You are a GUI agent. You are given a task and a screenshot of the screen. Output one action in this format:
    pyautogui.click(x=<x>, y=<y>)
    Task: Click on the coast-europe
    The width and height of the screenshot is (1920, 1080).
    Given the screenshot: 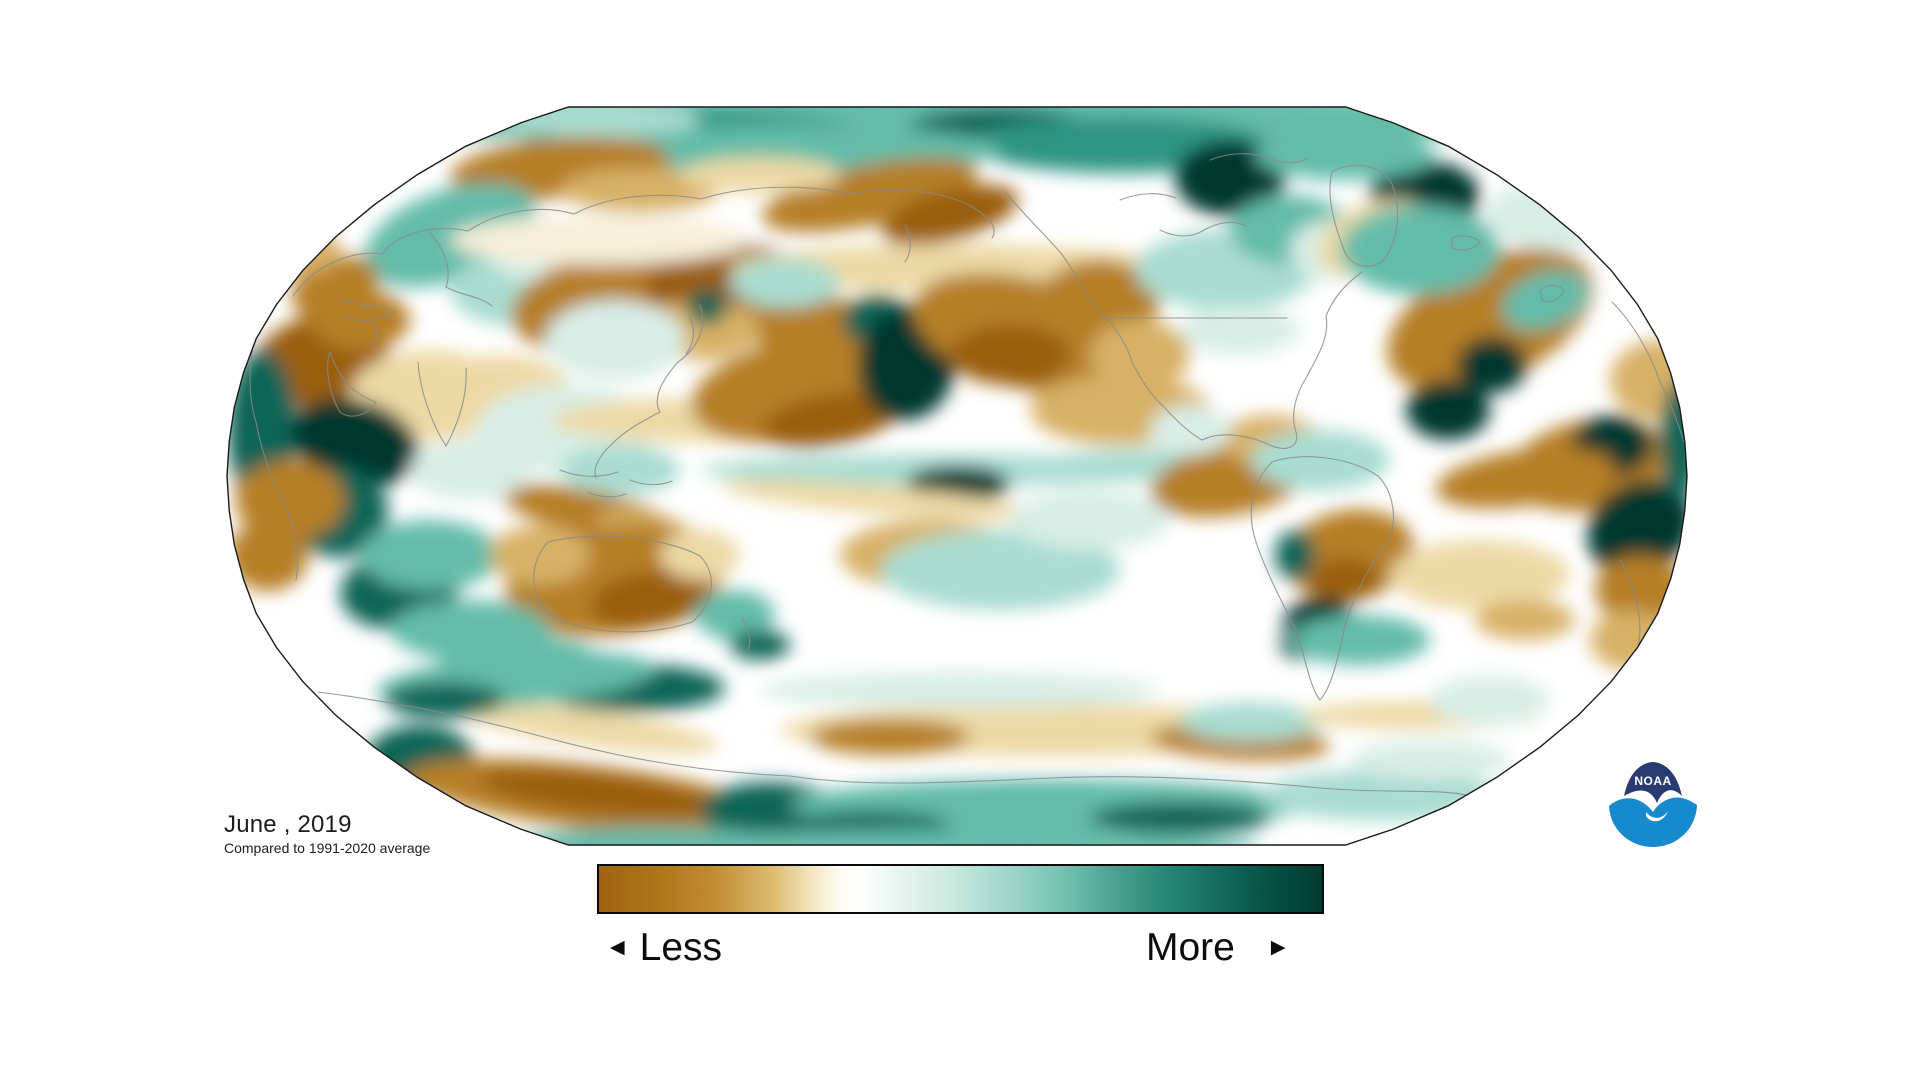 What is the action you would take?
    pyautogui.click(x=416, y=277)
    